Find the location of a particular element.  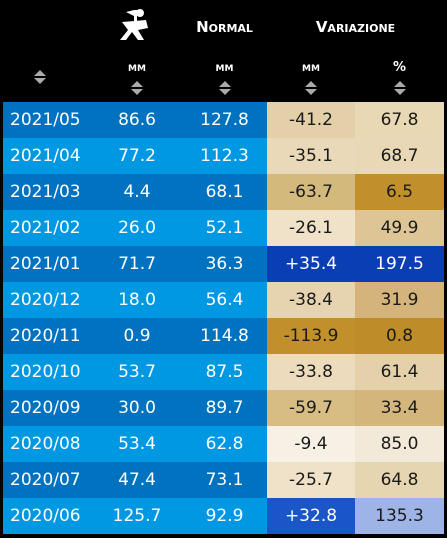

table-cell: 2020/08 is located at coordinates (47, 444).